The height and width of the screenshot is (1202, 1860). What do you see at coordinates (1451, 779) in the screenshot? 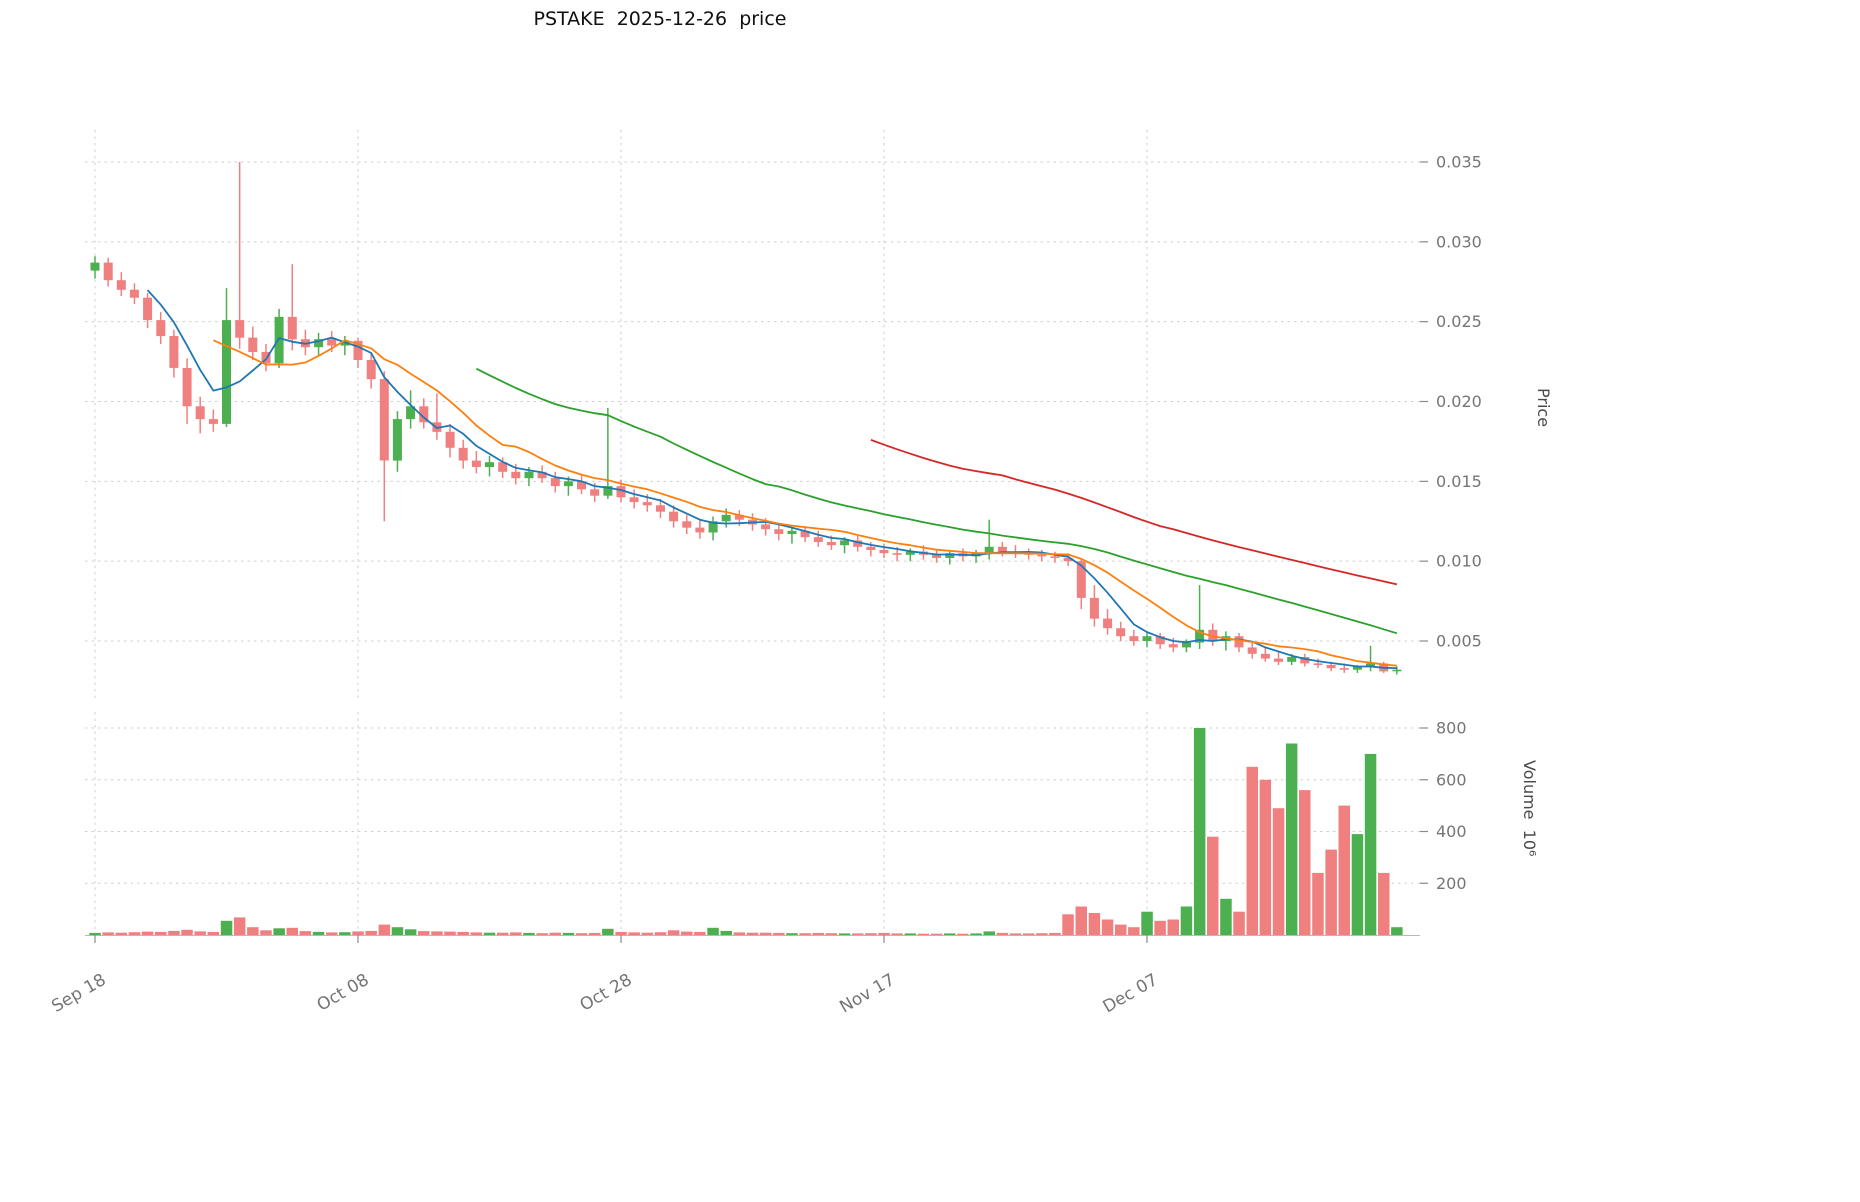
I see `volume-tick-label: 600` at bounding box center [1451, 779].